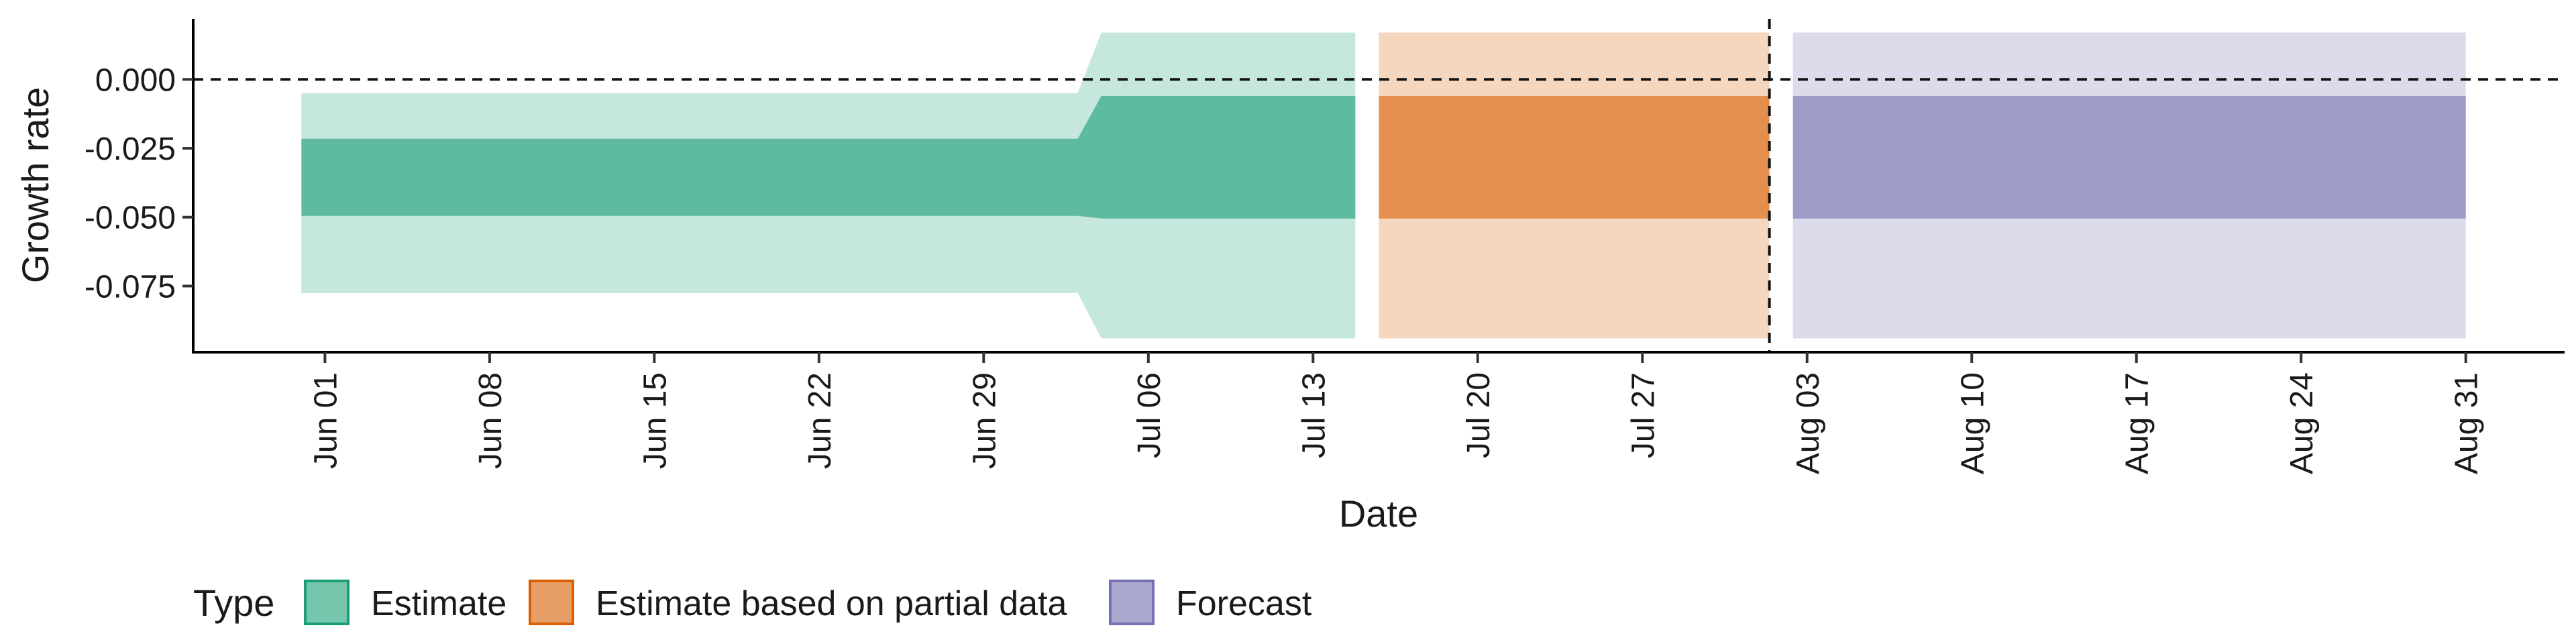 The width and height of the screenshot is (2576, 644). Describe the element at coordinates (820, 420) in the screenshot. I see `x-tick-label: Jun 22` at that location.